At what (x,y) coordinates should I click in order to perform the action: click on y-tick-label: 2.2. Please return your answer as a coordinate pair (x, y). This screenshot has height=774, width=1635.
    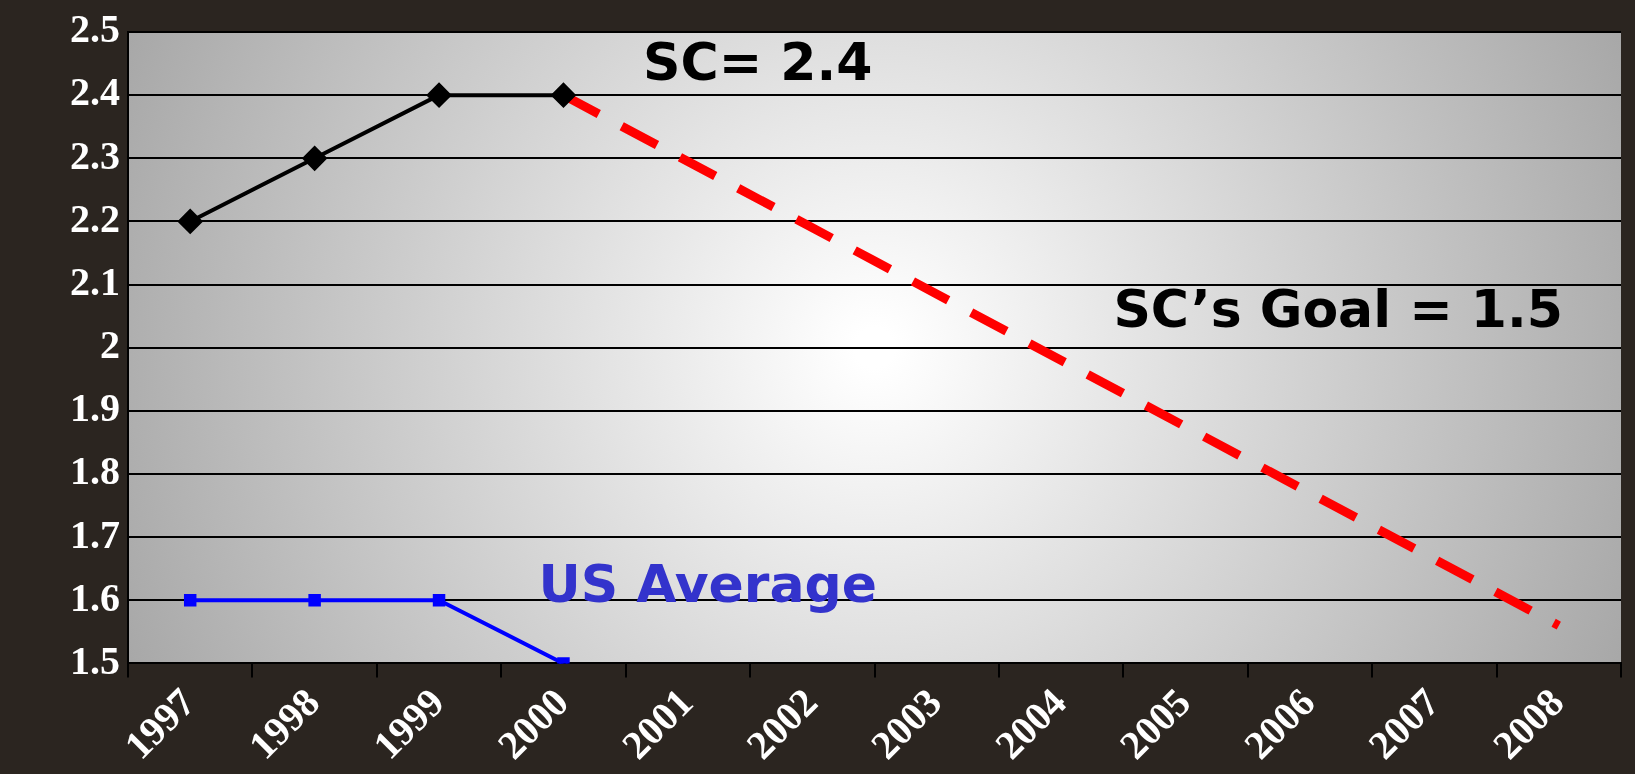
    Looking at the image, I should click on (95, 218).